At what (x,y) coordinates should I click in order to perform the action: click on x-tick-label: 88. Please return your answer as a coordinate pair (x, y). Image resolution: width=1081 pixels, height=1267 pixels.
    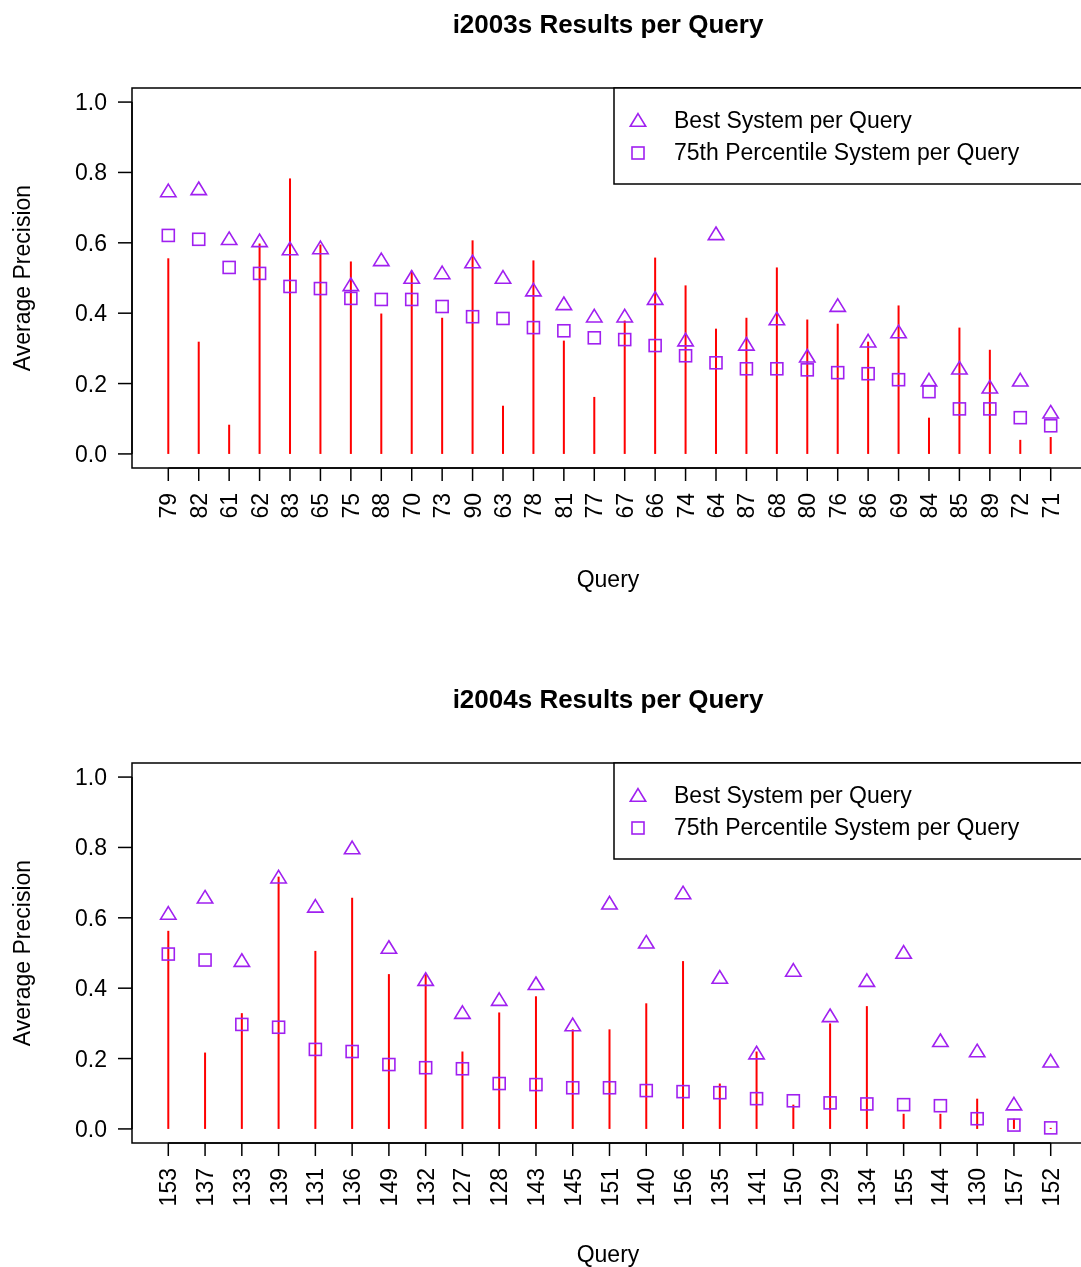
    Looking at the image, I should click on (381, 506).